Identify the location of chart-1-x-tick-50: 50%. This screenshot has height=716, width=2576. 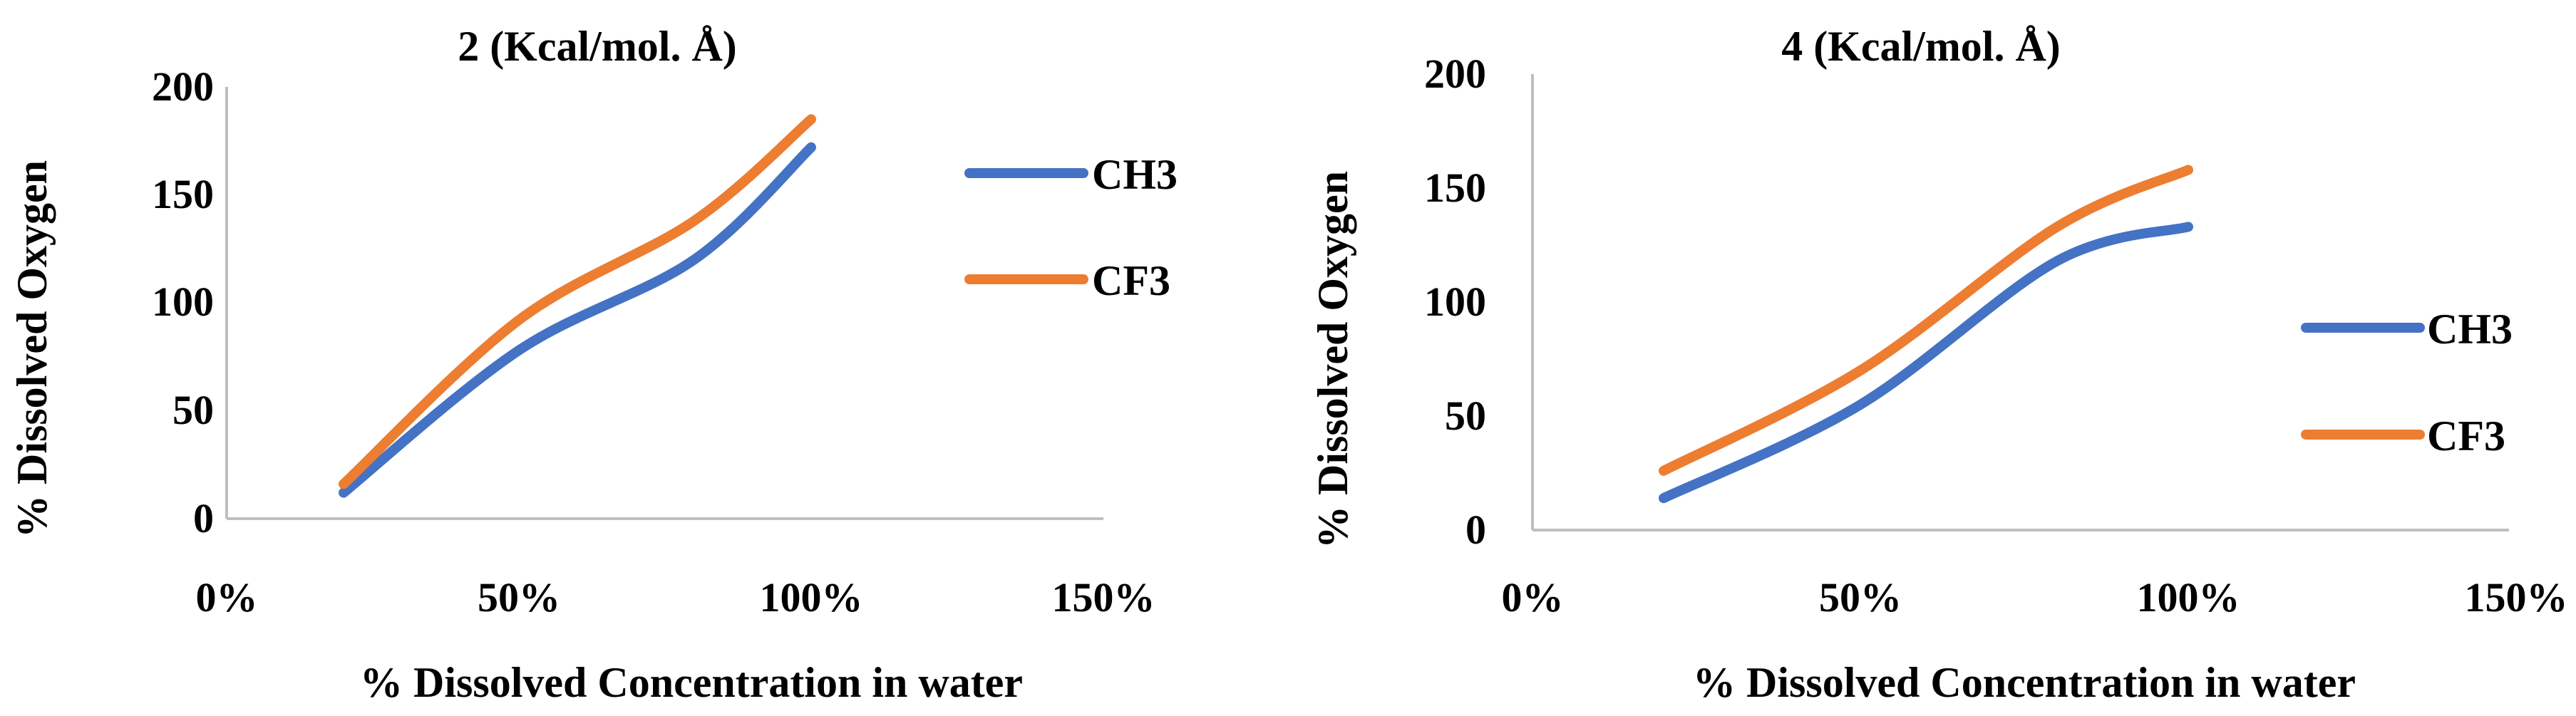
(519, 597).